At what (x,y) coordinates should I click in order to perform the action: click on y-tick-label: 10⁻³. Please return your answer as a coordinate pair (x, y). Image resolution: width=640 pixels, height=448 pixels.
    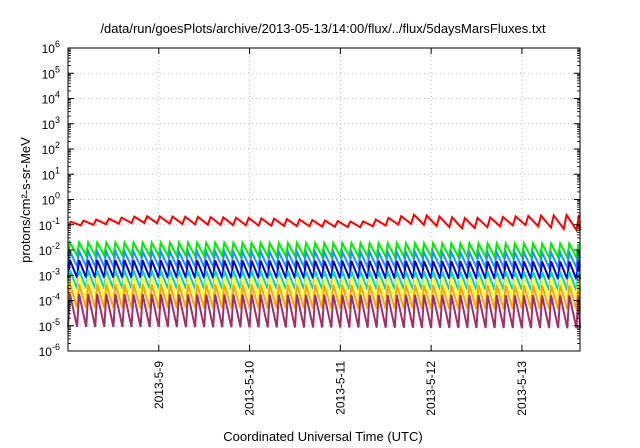
    Looking at the image, I should click on (49, 274).